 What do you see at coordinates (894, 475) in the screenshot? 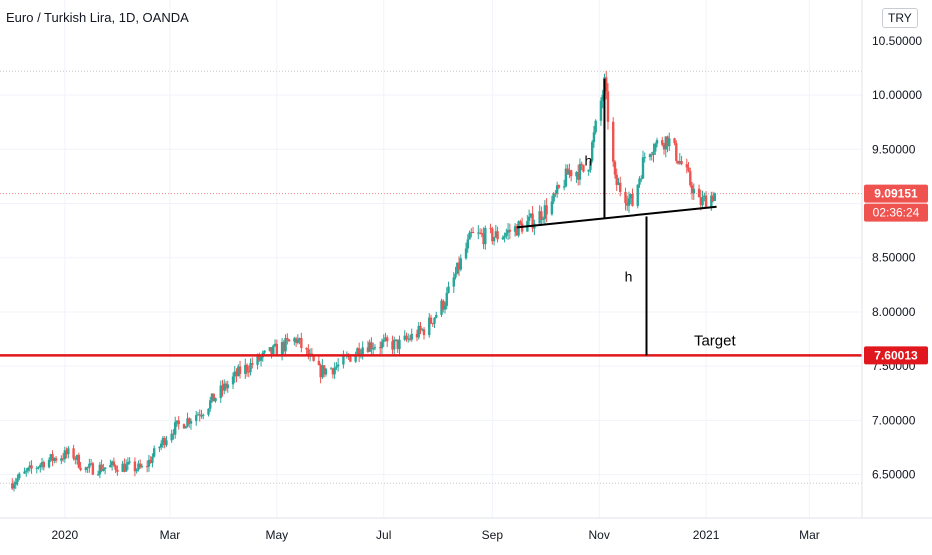
I see `price-tick-label: 6.50000` at bounding box center [894, 475].